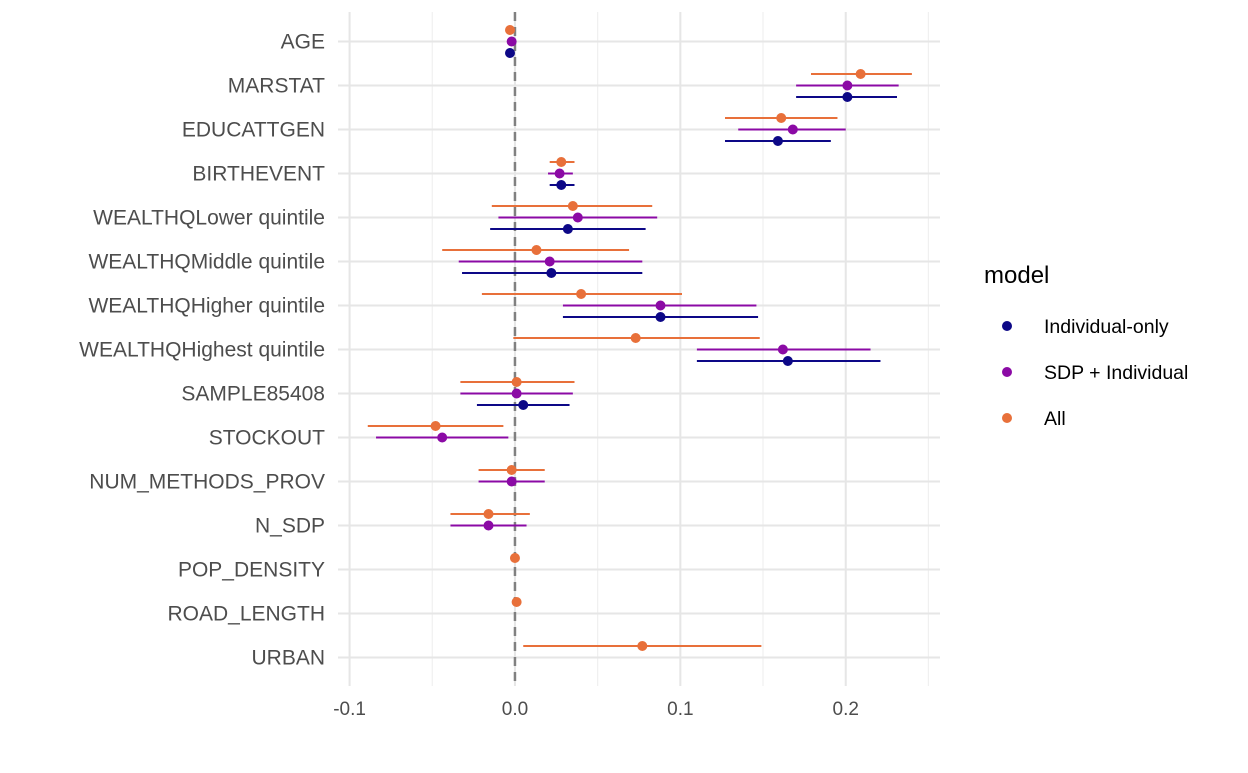  Describe the element at coordinates (511, 41) in the screenshot. I see `point-sdp-individual-age` at that location.